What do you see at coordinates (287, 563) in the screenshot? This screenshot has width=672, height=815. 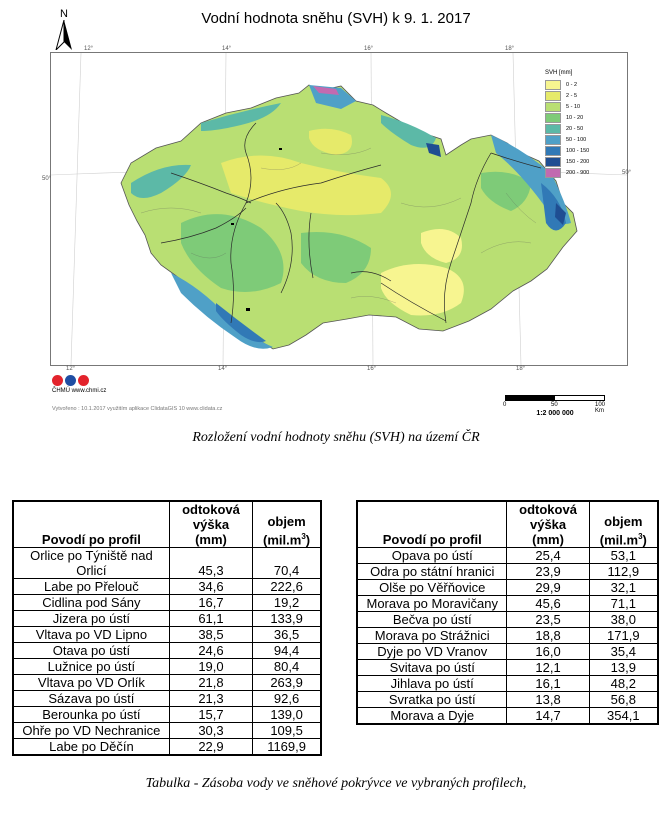 I see `cell-objem: 70,4` at bounding box center [287, 563].